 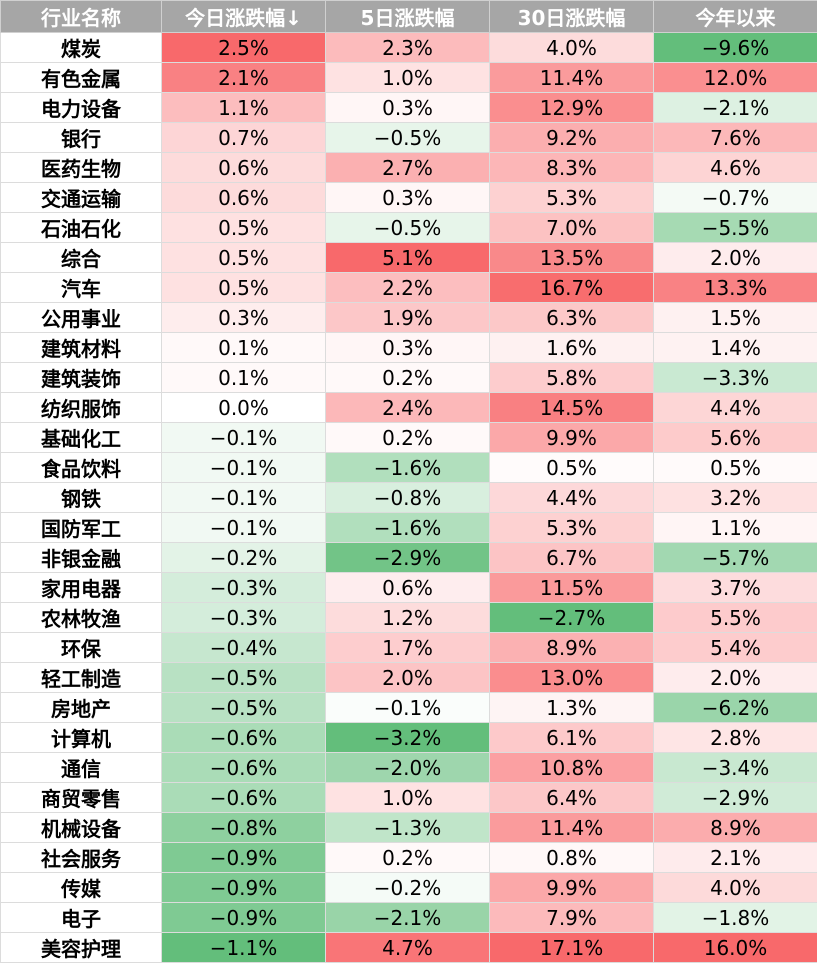 What do you see at coordinates (735, 498) in the screenshot?
I see `ytd-change-cell: 3.2%` at bounding box center [735, 498].